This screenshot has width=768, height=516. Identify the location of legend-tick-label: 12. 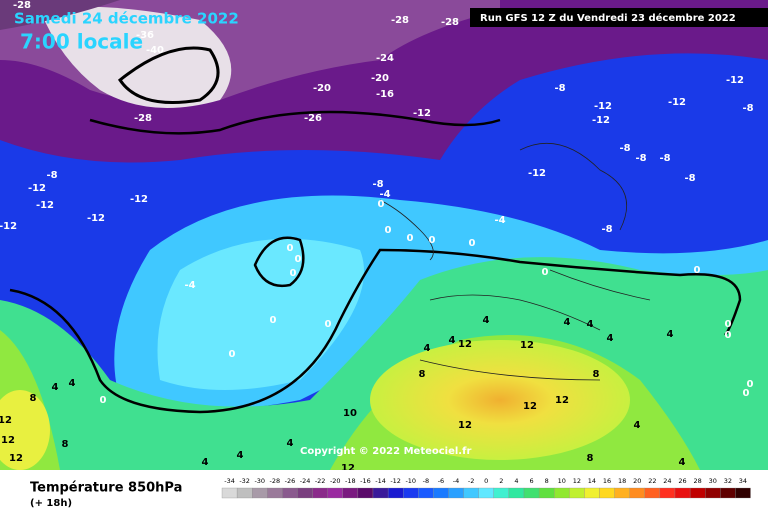
(577, 481).